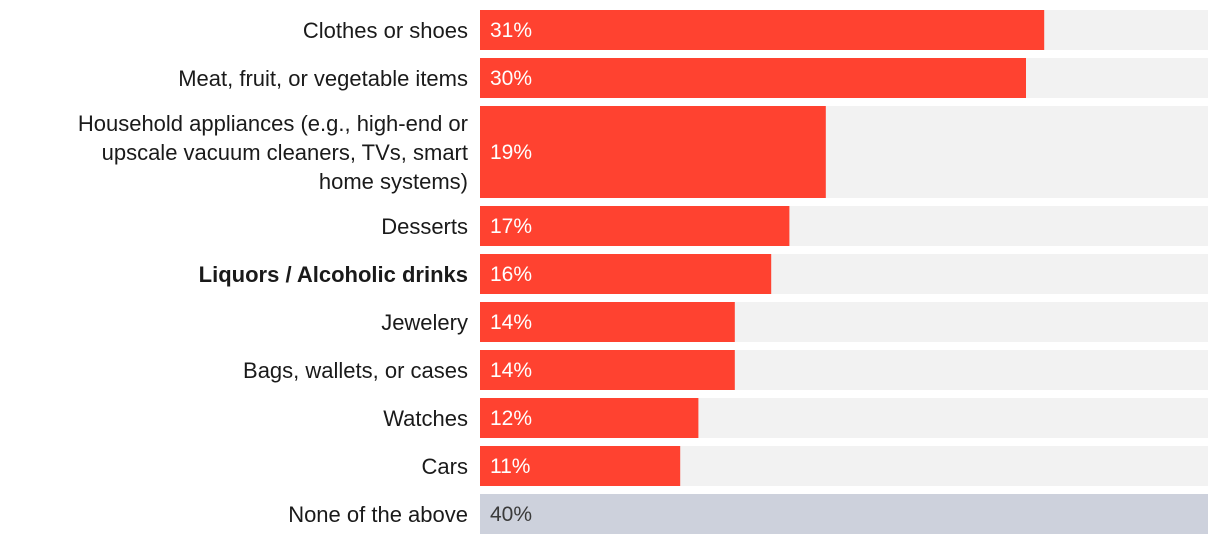  What do you see at coordinates (511, 78) in the screenshot?
I see `bar-value-label: 30%` at bounding box center [511, 78].